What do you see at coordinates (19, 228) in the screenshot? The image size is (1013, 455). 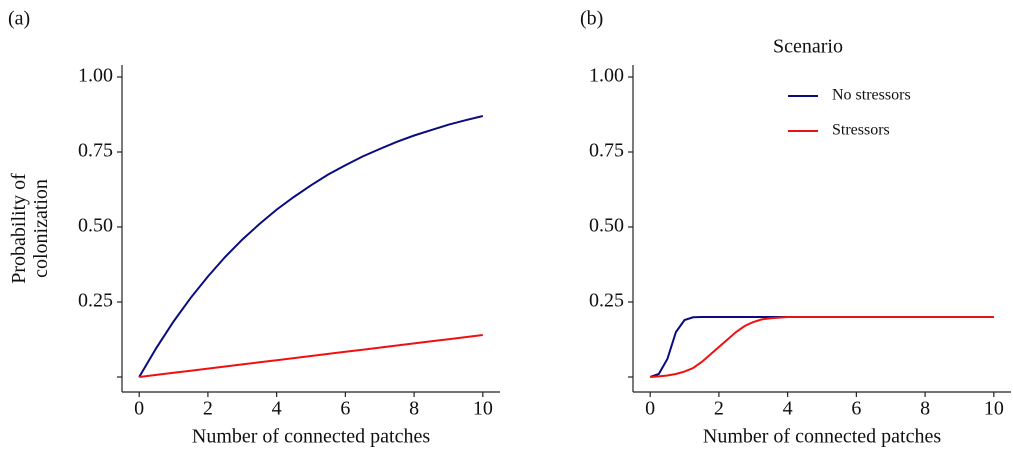 I see `y-axis-label-line: Probability of` at bounding box center [19, 228].